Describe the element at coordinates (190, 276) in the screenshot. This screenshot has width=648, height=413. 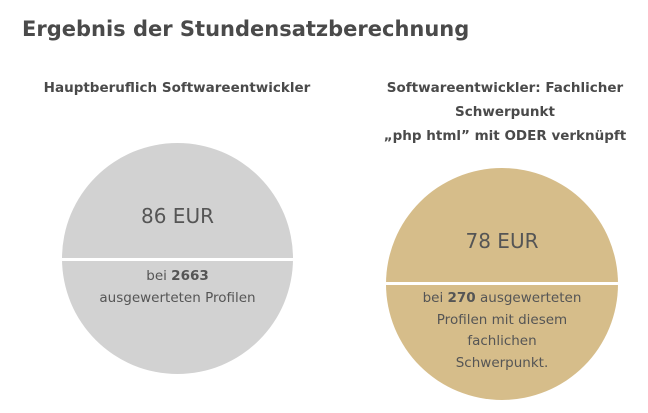
I see `left-profile-count: 2663` at that location.